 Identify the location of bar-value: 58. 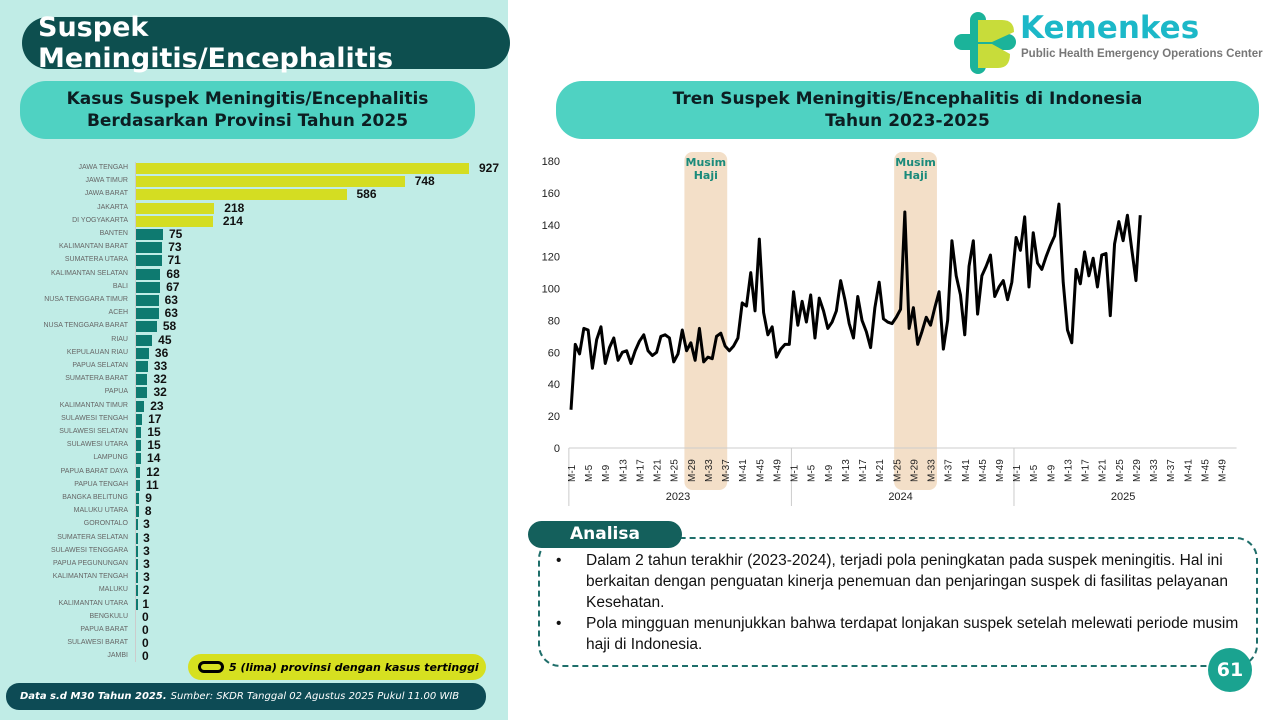
(169, 326).